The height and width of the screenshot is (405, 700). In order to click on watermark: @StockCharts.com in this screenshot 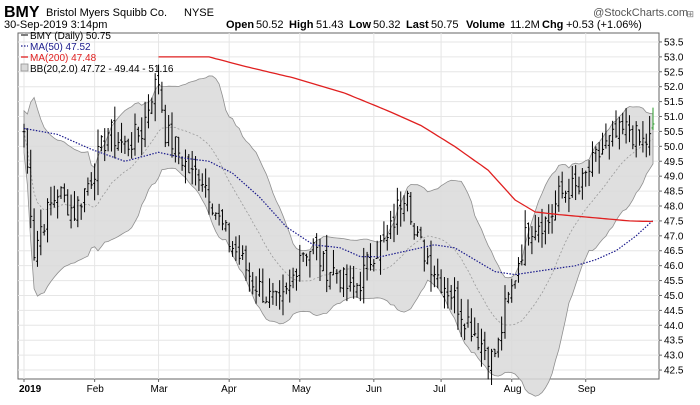, I will do `click(640, 13)`.